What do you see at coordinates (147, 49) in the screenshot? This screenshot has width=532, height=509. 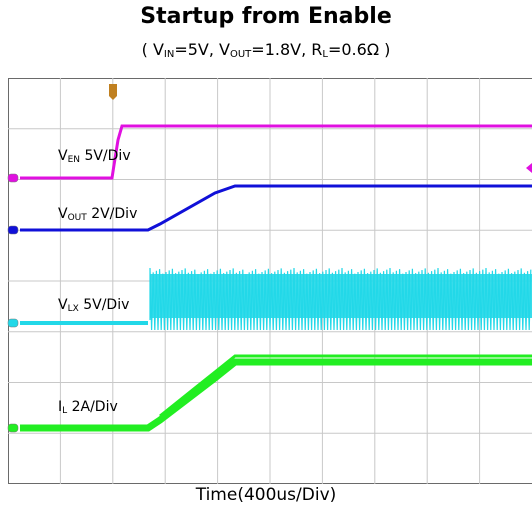 I see `subtitle-open: (` at bounding box center [147, 49].